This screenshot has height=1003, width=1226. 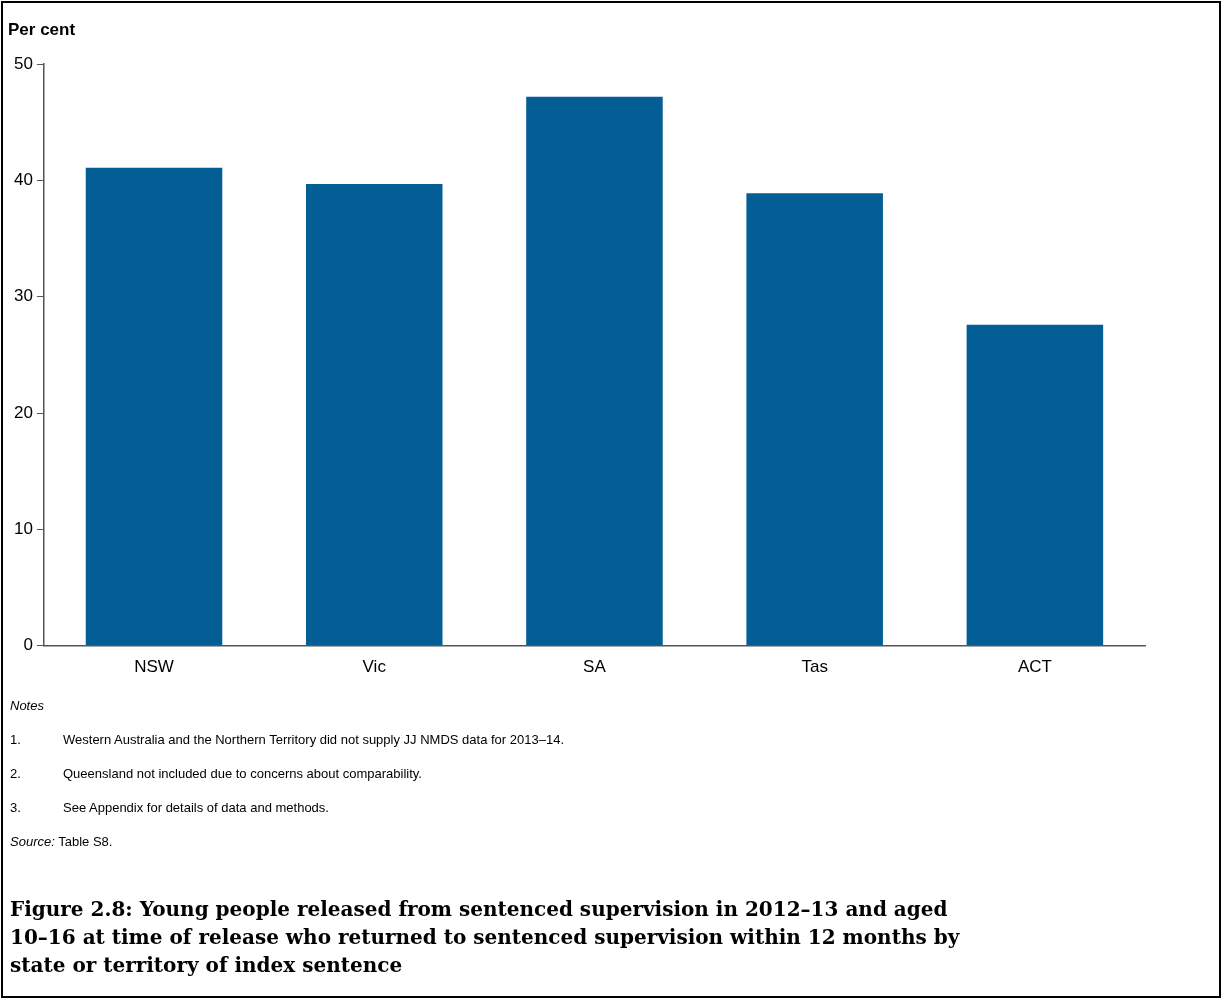 I want to click on x-tick-label: NSW, so click(x=154, y=667).